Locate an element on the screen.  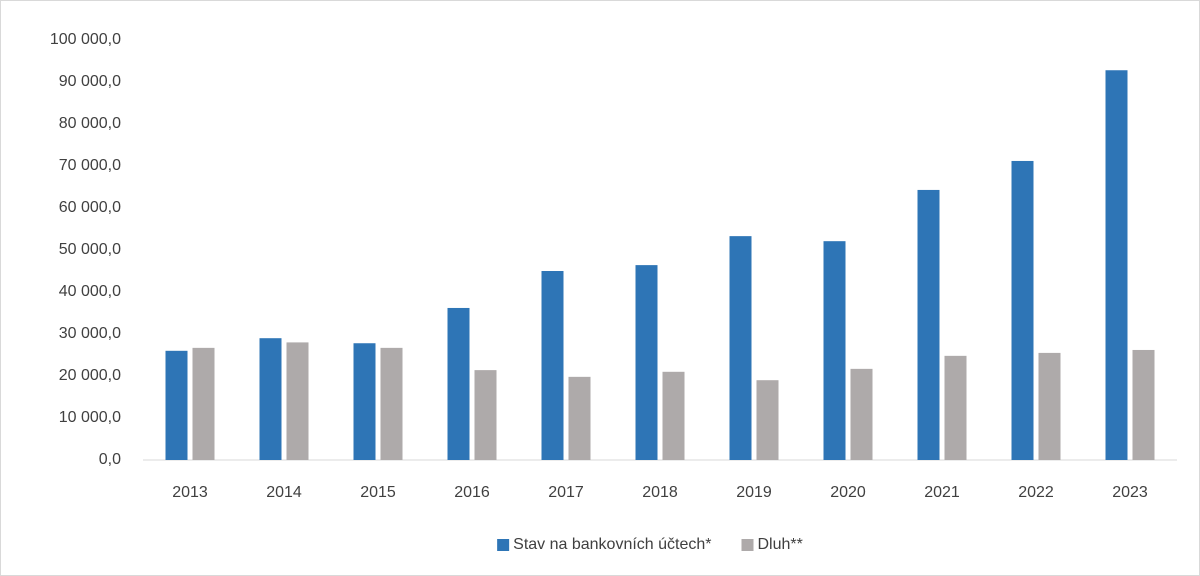
x-tick-label: 2018 is located at coordinates (660, 492).